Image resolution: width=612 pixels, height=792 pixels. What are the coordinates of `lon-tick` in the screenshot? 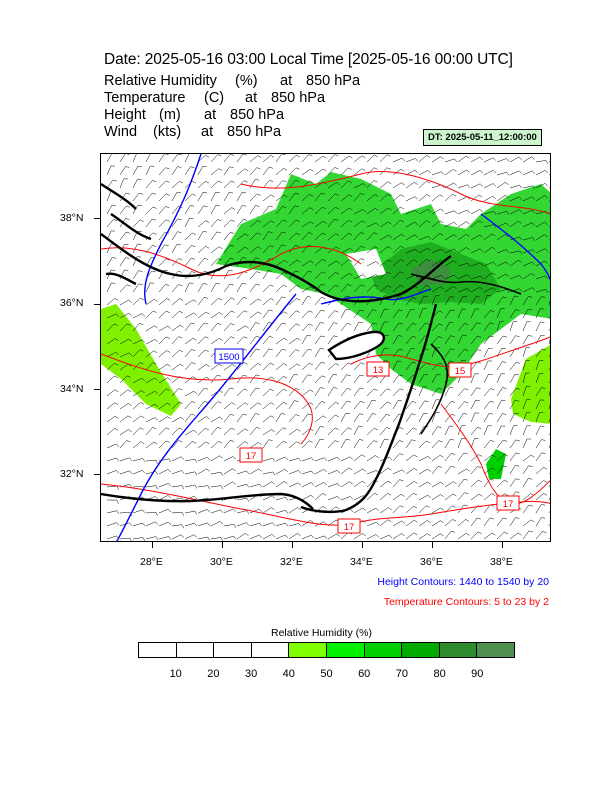 It's located at (502, 545).